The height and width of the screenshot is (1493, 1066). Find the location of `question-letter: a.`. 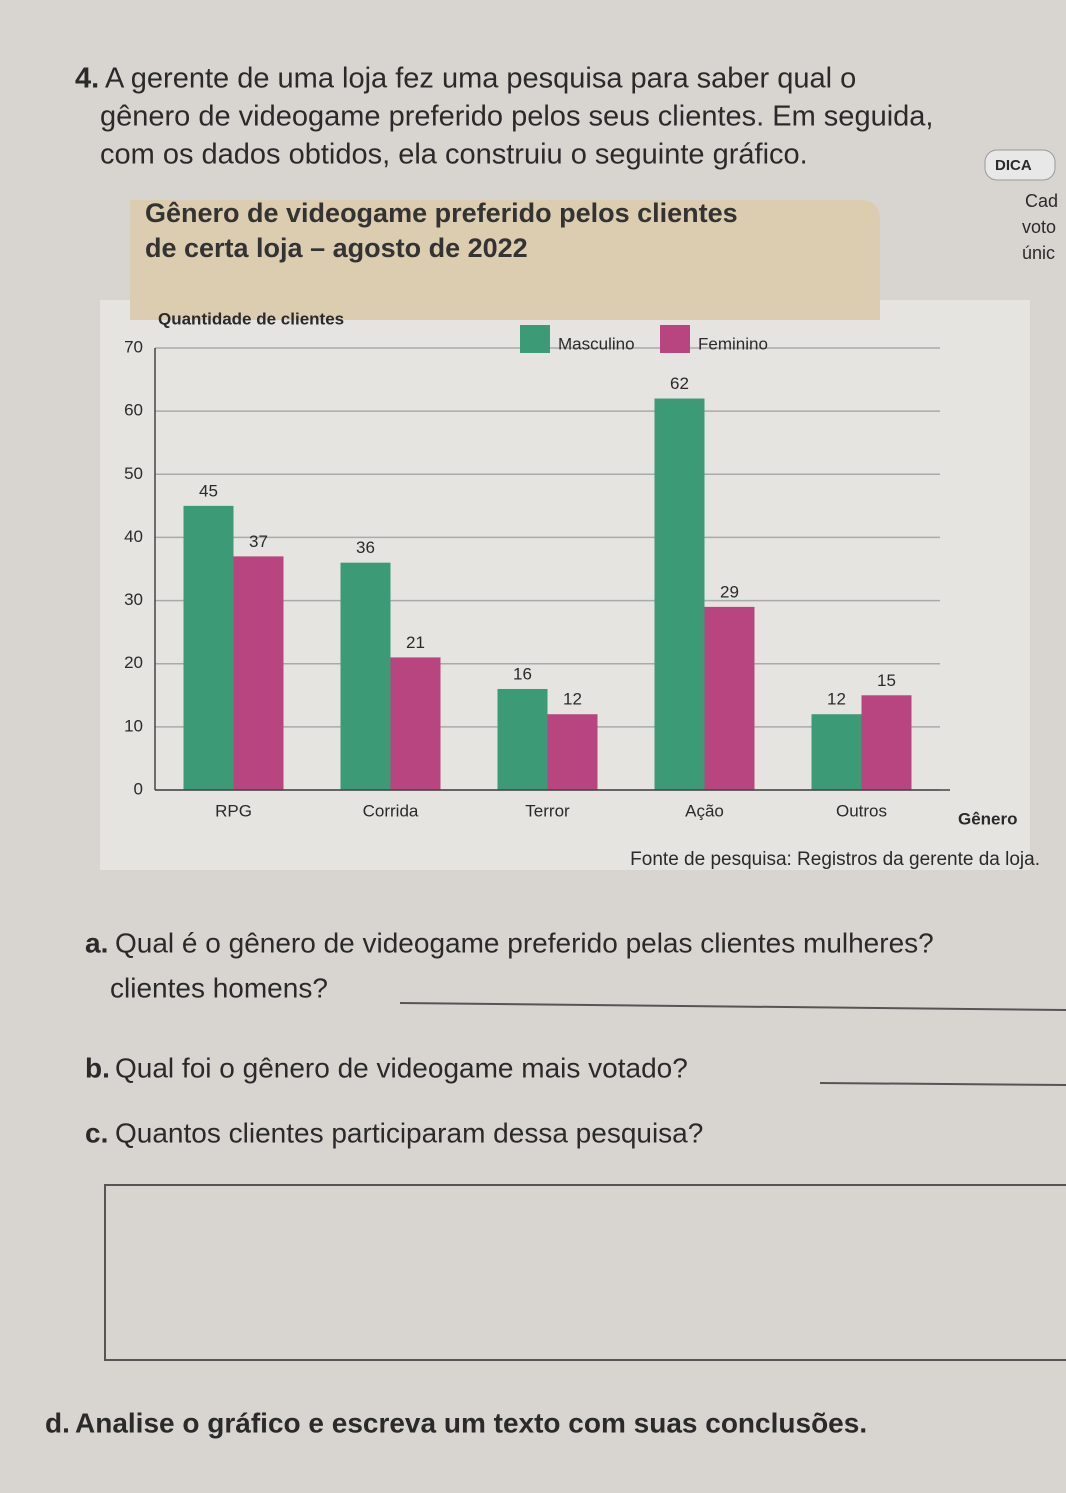

question-letter: a. is located at coordinates (96, 942).